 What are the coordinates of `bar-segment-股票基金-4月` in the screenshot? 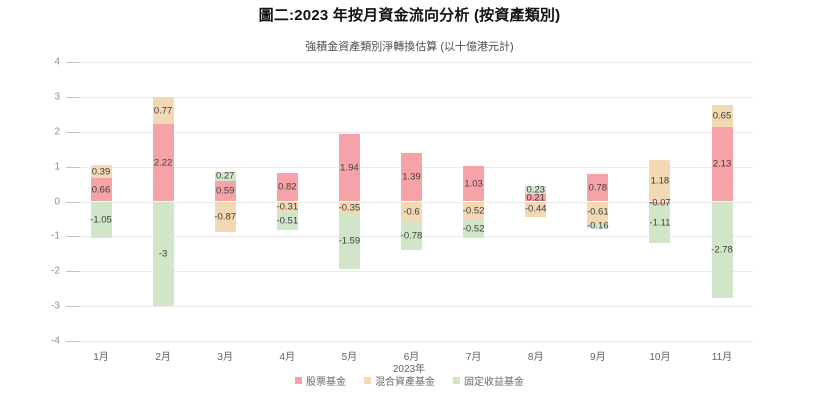 It's located at (287, 187).